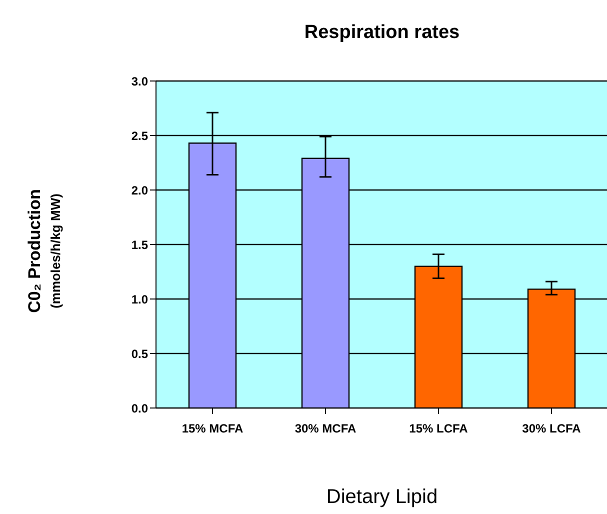 The height and width of the screenshot is (514, 607). What do you see at coordinates (44, 251) in the screenshot?
I see `y-axis-title: C0₂ Production (mmoles/h/kg MW)` at bounding box center [44, 251].